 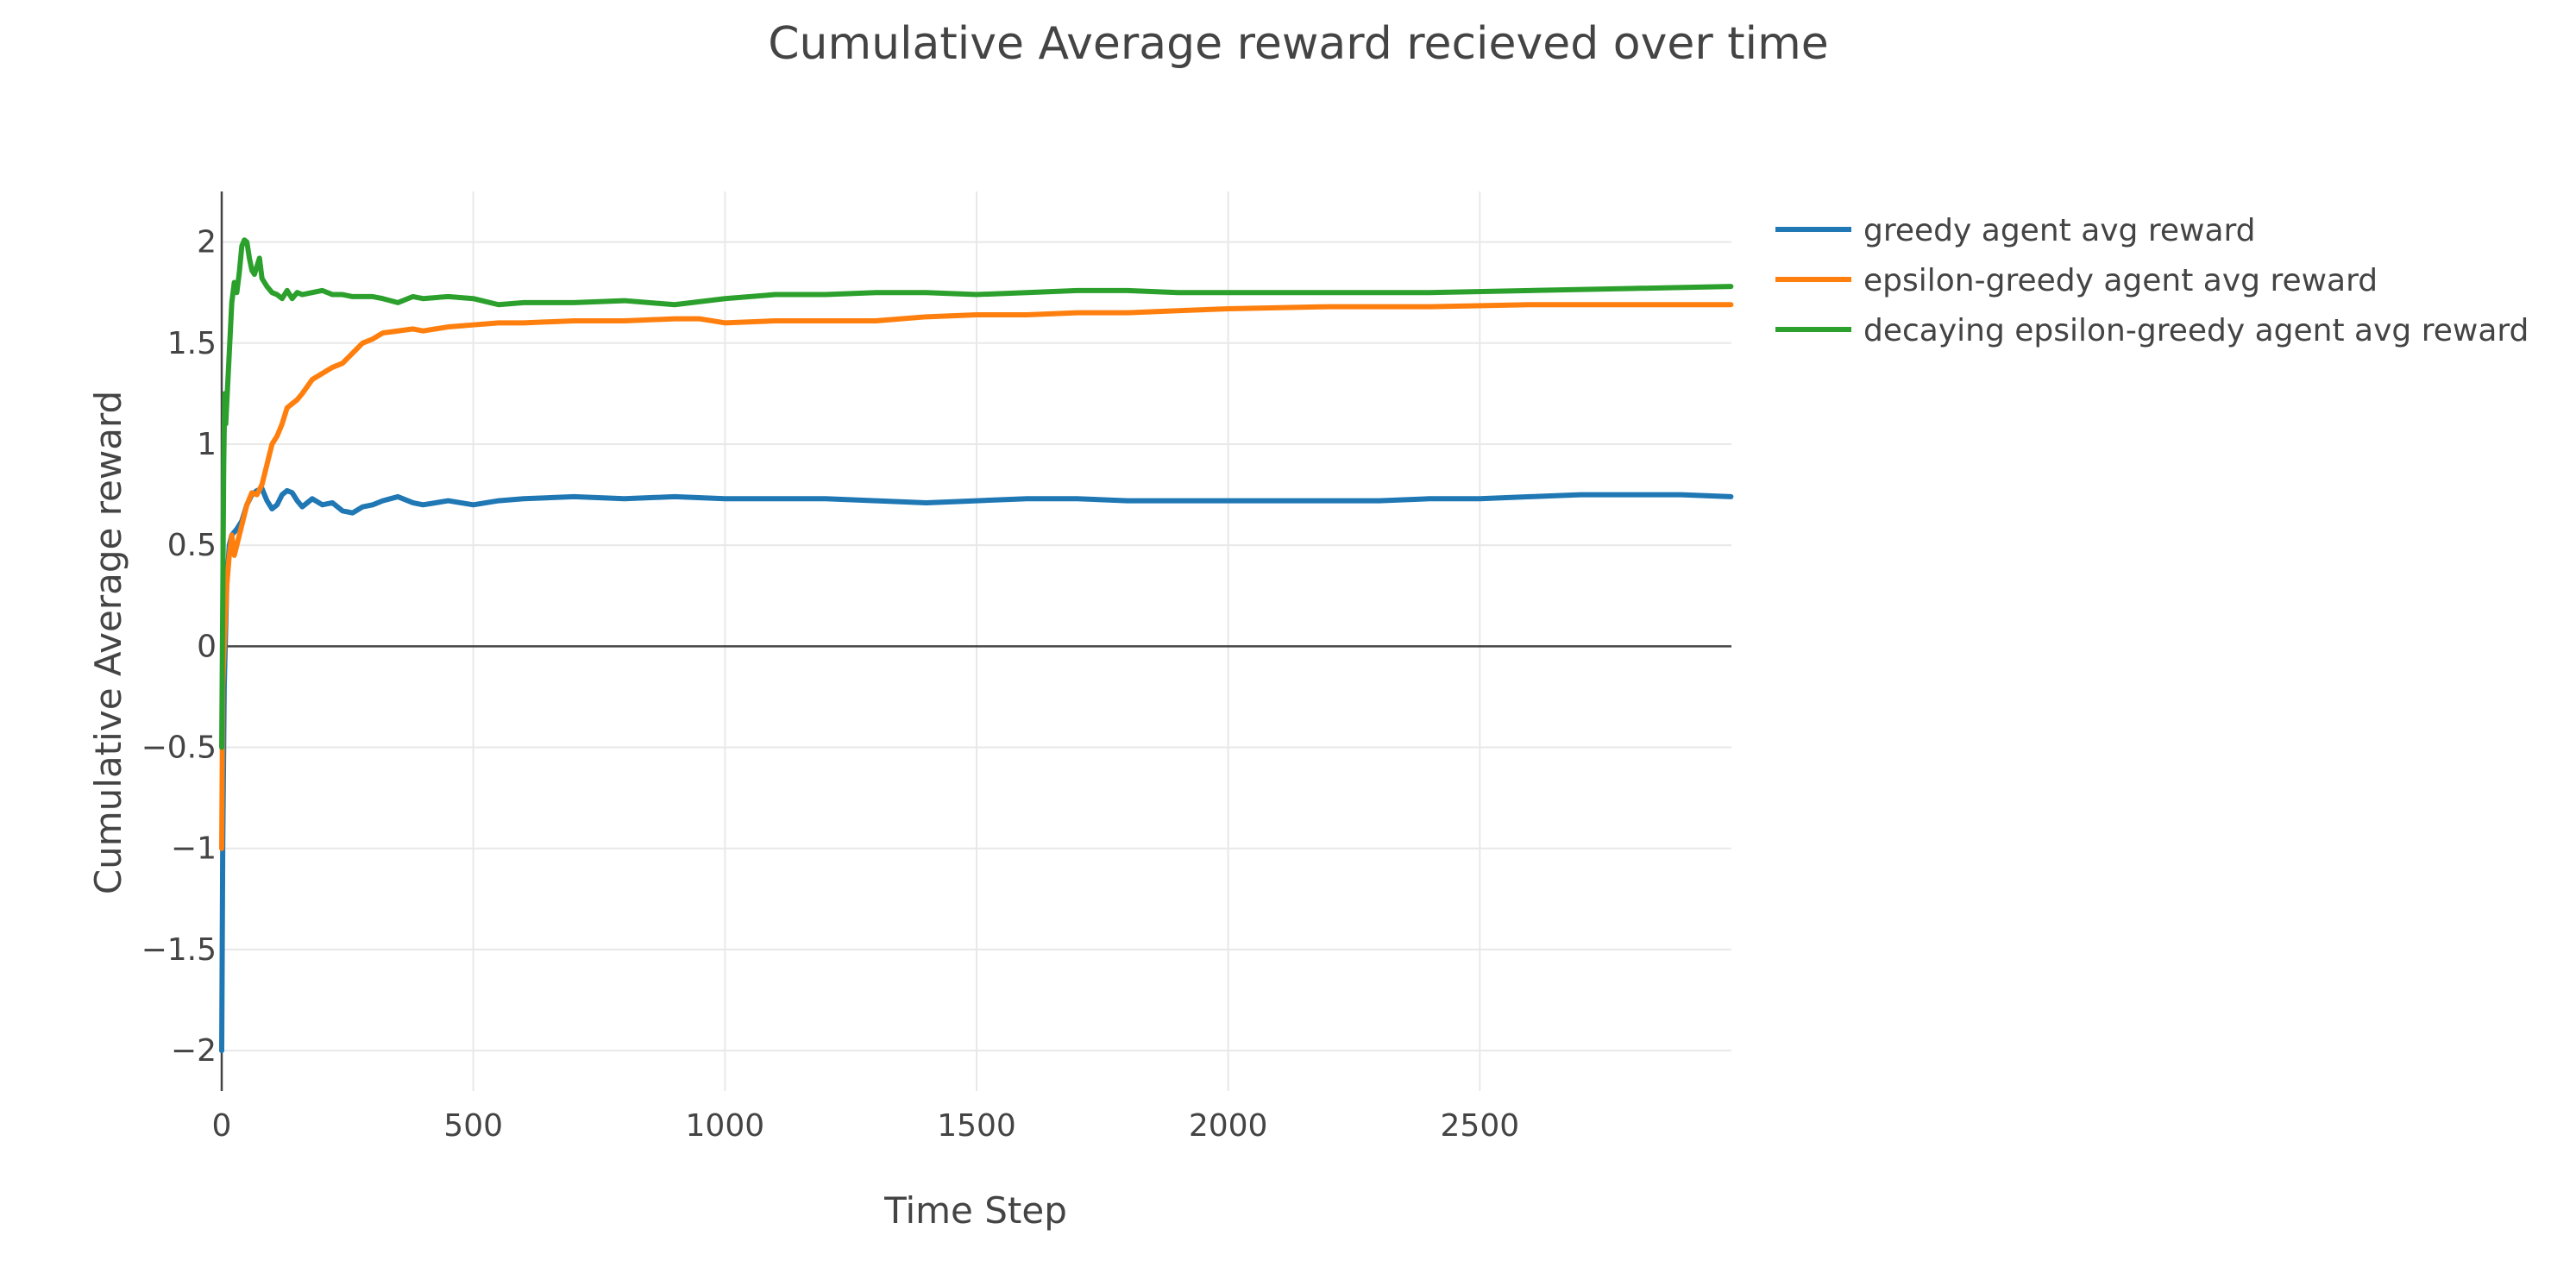 I want to click on y-tick-label: 0.5, so click(x=192, y=546).